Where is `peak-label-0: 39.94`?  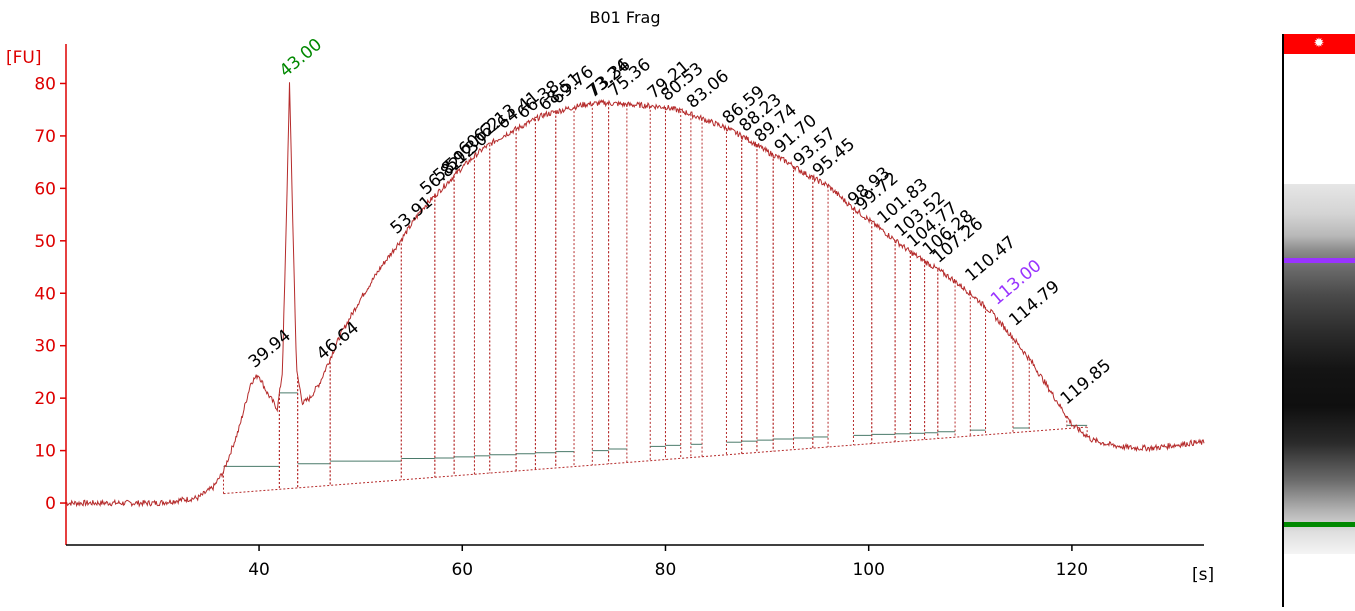
peak-label-0: 39.94 is located at coordinates (270, 349).